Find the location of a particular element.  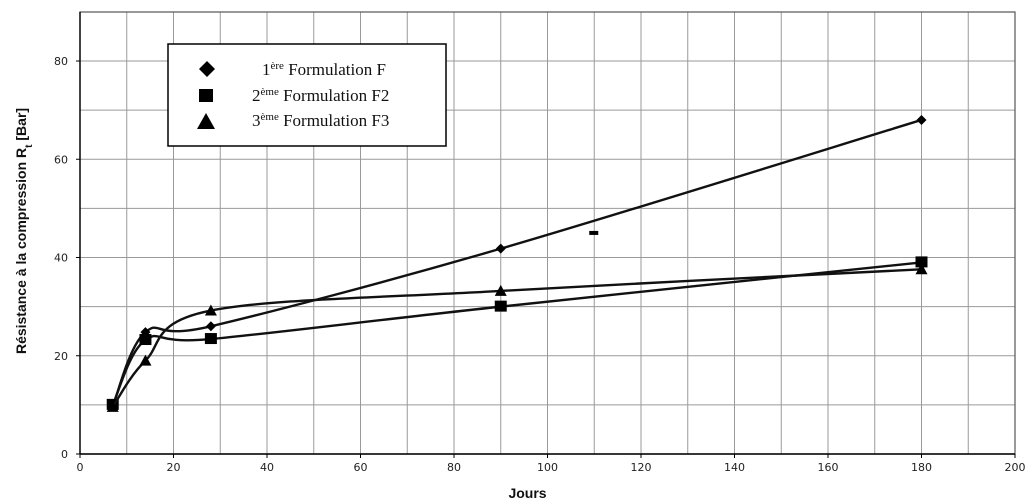

legend-label-2-suffix: Formulation F2 is located at coordinates (334, 95).